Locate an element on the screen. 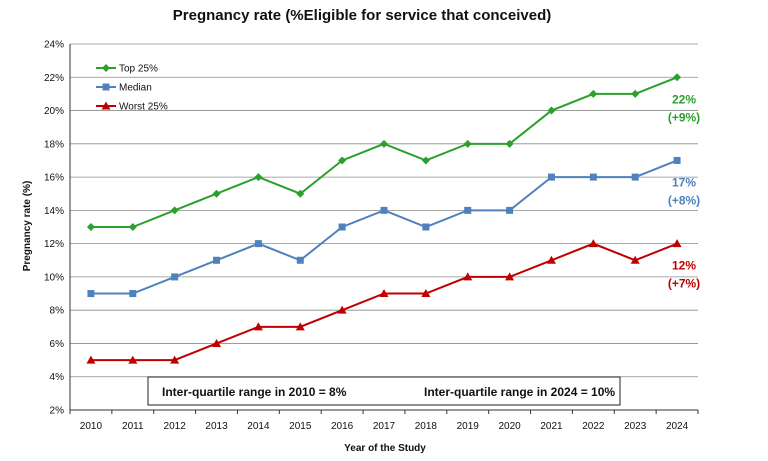 This screenshot has height=461, width=768. x-tick-label: 2016 is located at coordinates (342, 426).